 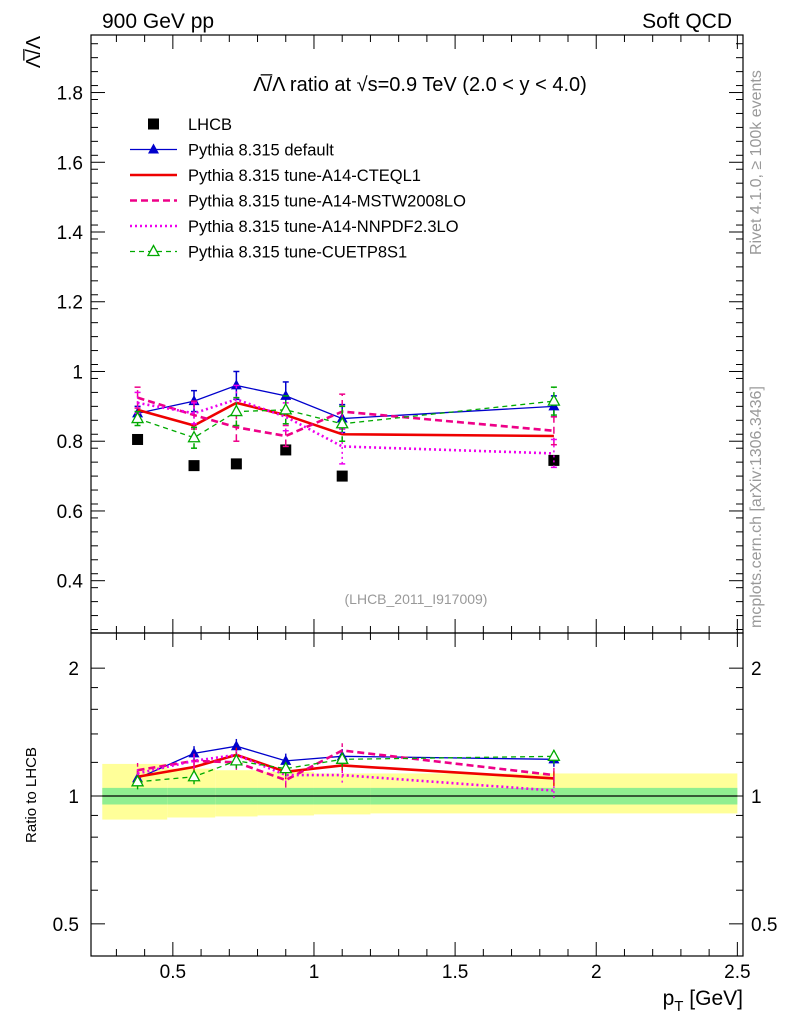 What do you see at coordinates (416, 599) in the screenshot?
I see `watermark: (LHCB_2011_I917009)` at bounding box center [416, 599].